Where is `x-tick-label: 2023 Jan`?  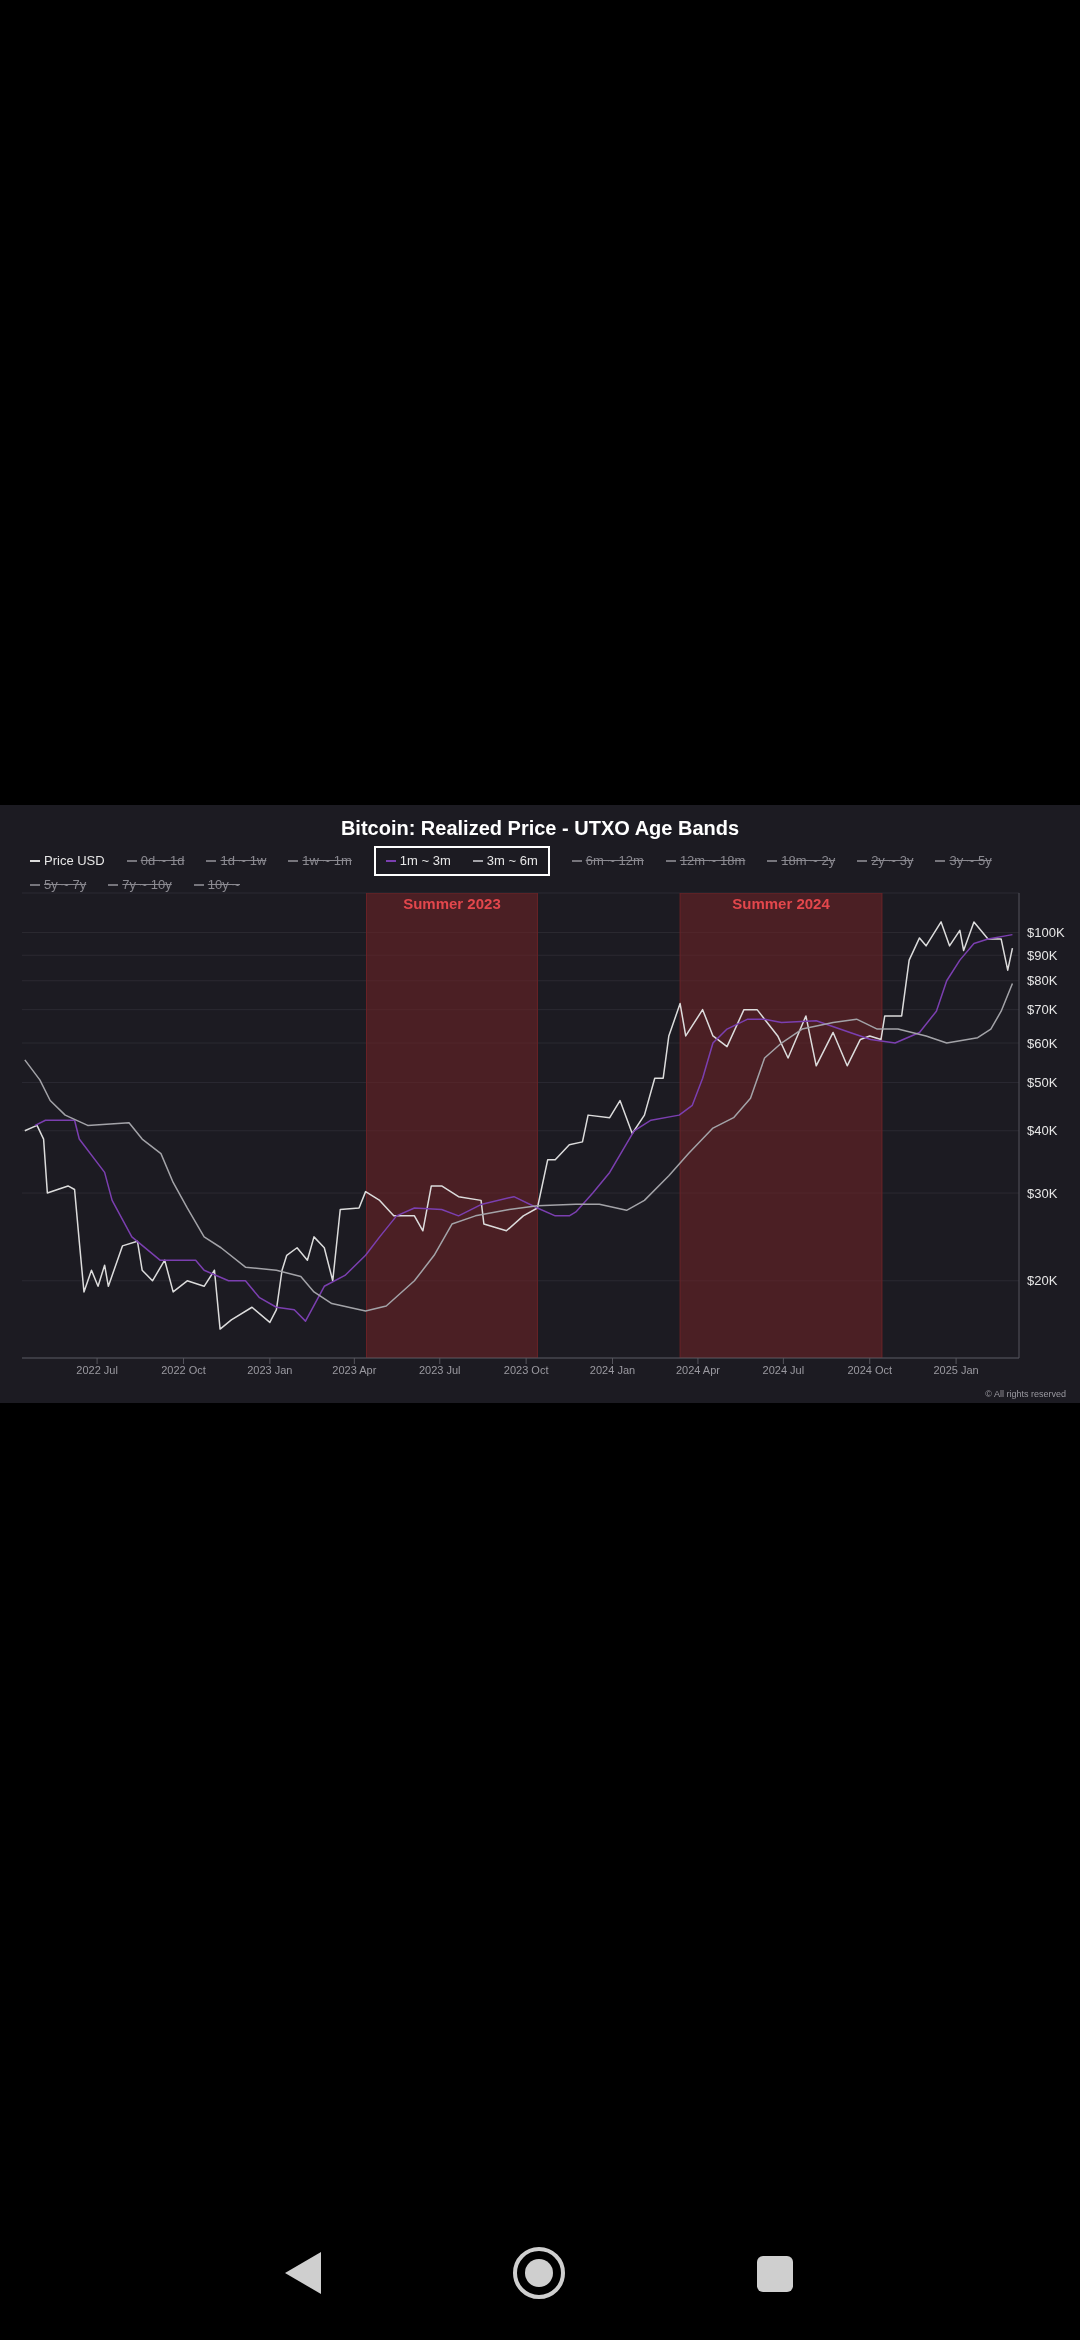
x-tick-label: 2023 Jan is located at coordinates (270, 1369).